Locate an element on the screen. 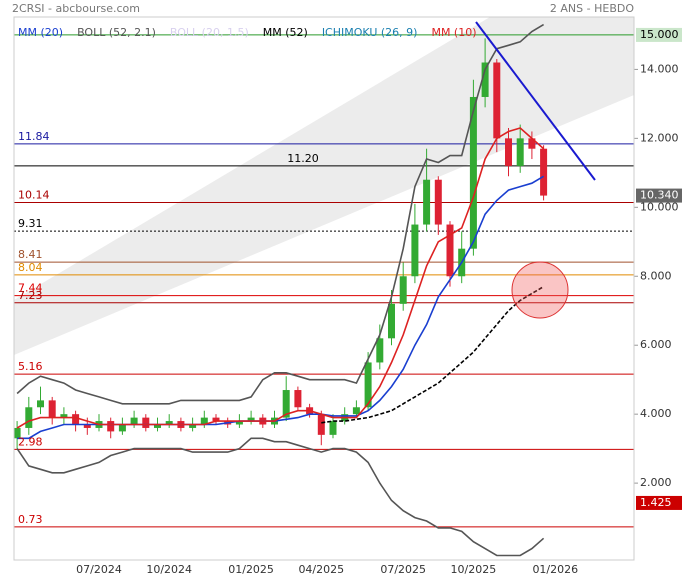 The height and width of the screenshot is (580, 684). legend-entry: ICHIMOKU (26, 9) is located at coordinates (370, 32).